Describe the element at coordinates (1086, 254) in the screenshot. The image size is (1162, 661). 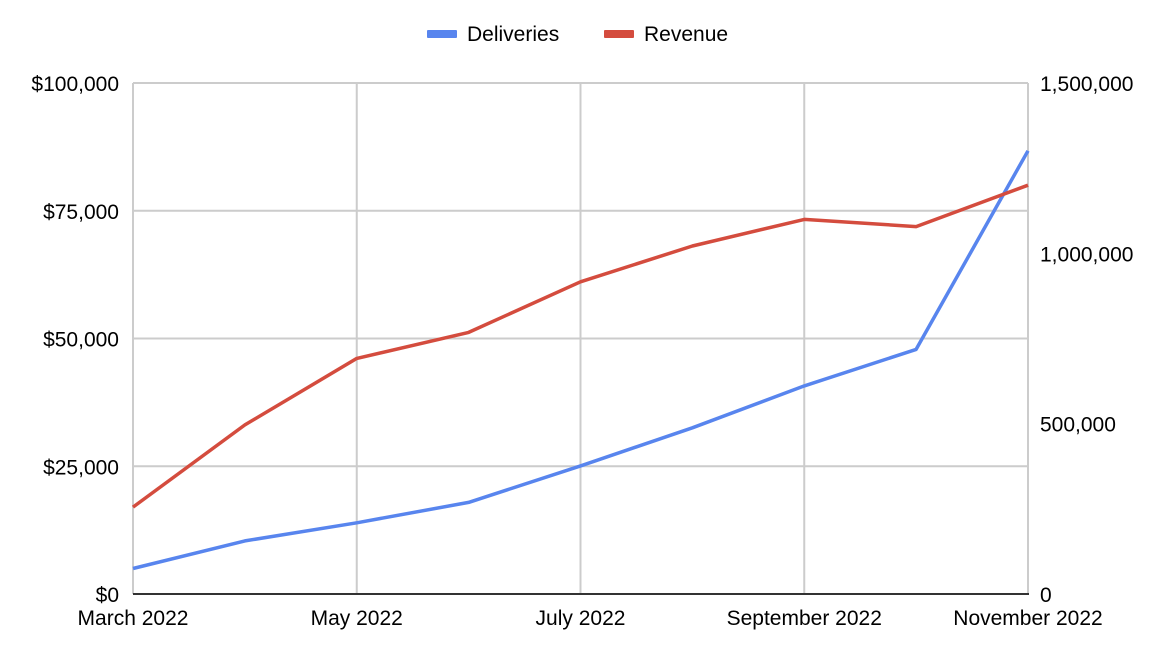
I see `y-right-tick-label: 1,000,000` at that location.